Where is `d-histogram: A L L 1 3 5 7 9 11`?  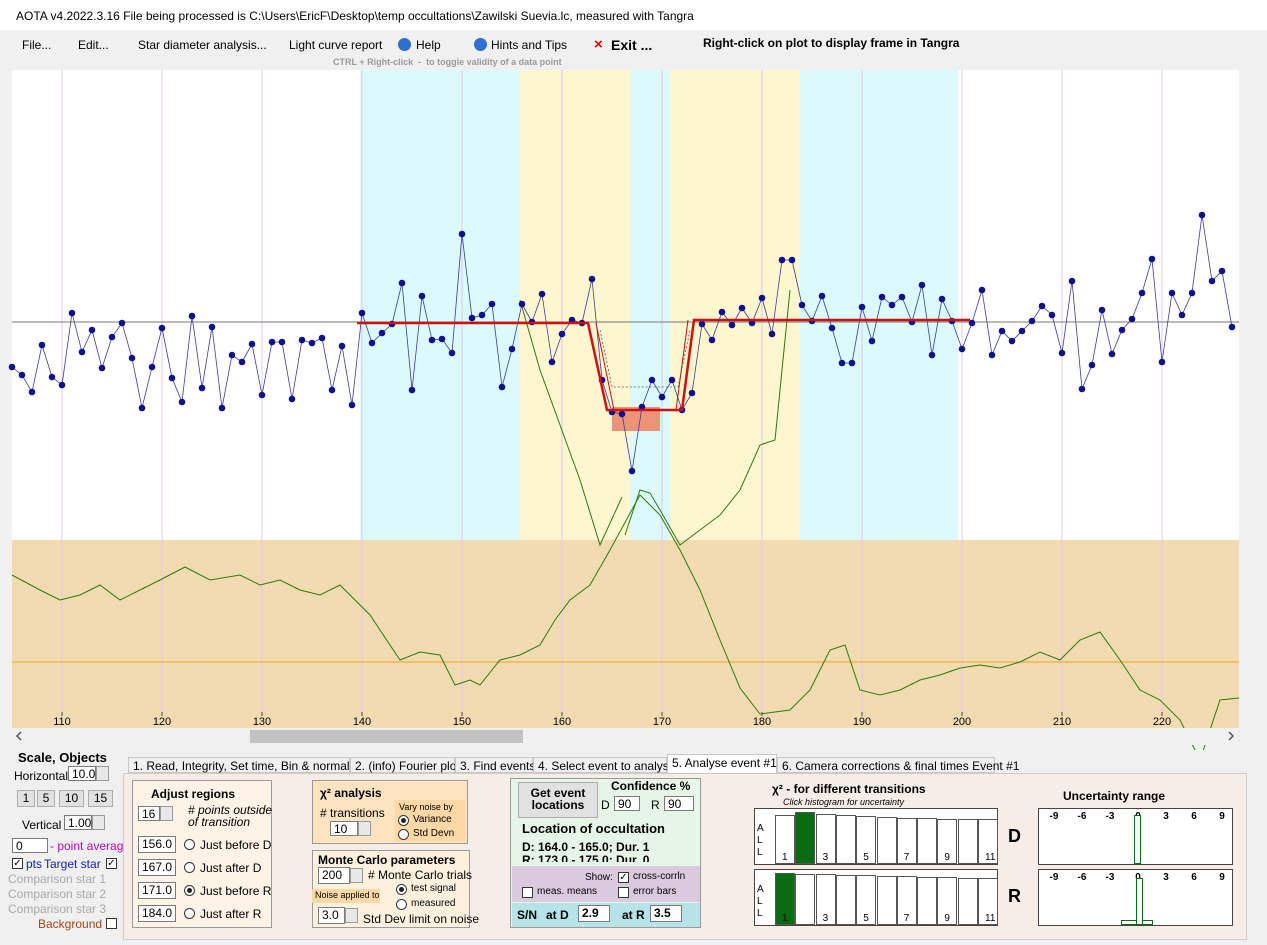
d-histogram: A L L 1 3 5 7 9 11 is located at coordinates (876, 836).